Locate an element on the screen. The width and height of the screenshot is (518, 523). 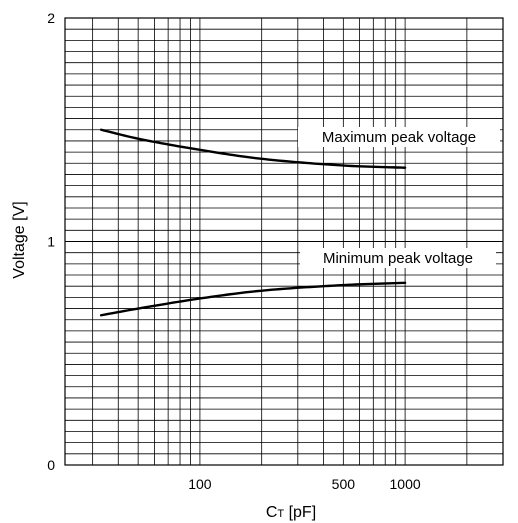
y-tick-label: 0 is located at coordinates (51, 465).